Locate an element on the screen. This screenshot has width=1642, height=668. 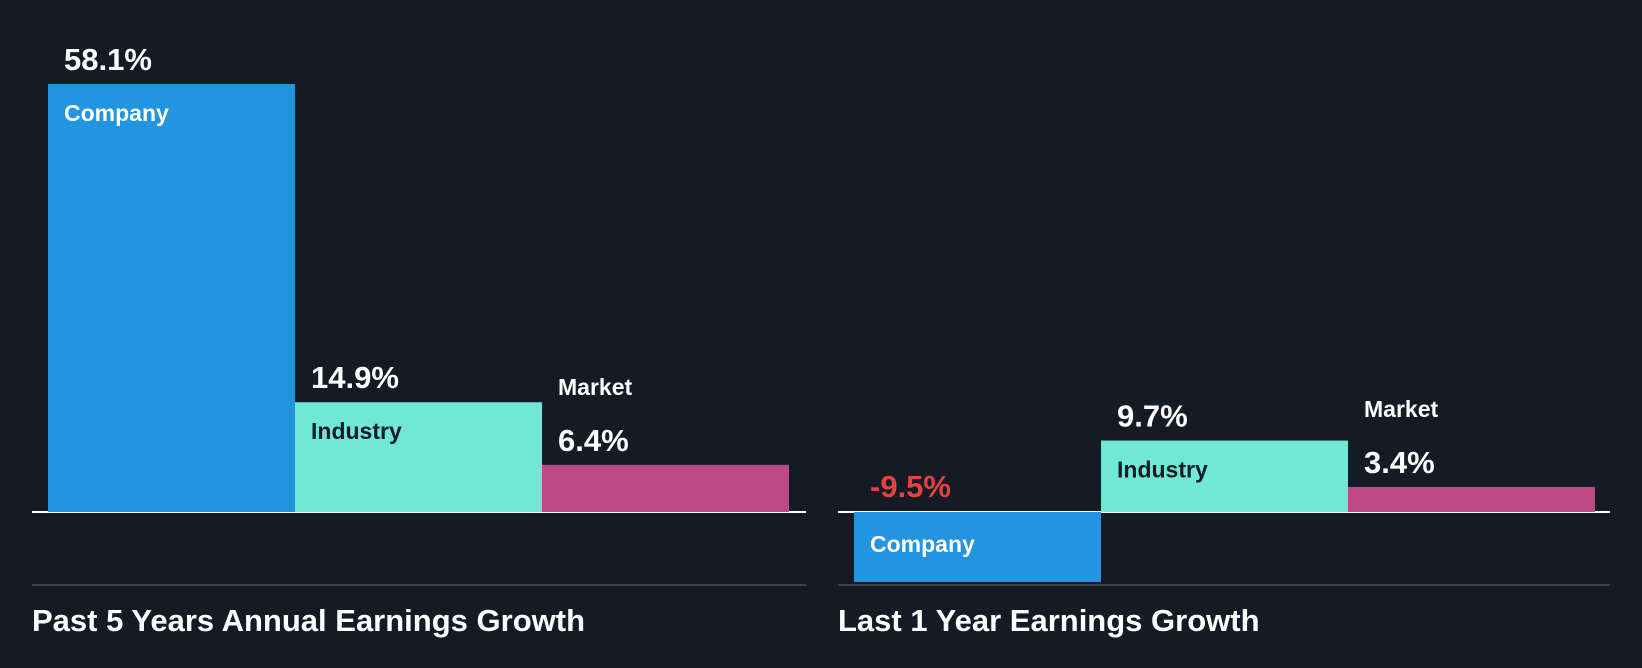
value-label-industry: 9.7% is located at coordinates (1152, 416).